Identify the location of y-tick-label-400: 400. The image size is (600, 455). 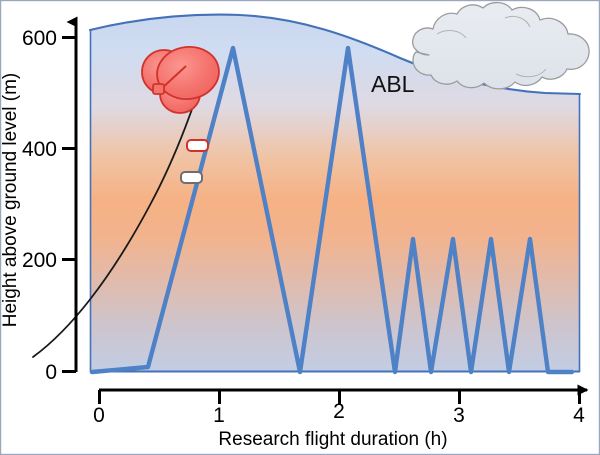
(39, 149).